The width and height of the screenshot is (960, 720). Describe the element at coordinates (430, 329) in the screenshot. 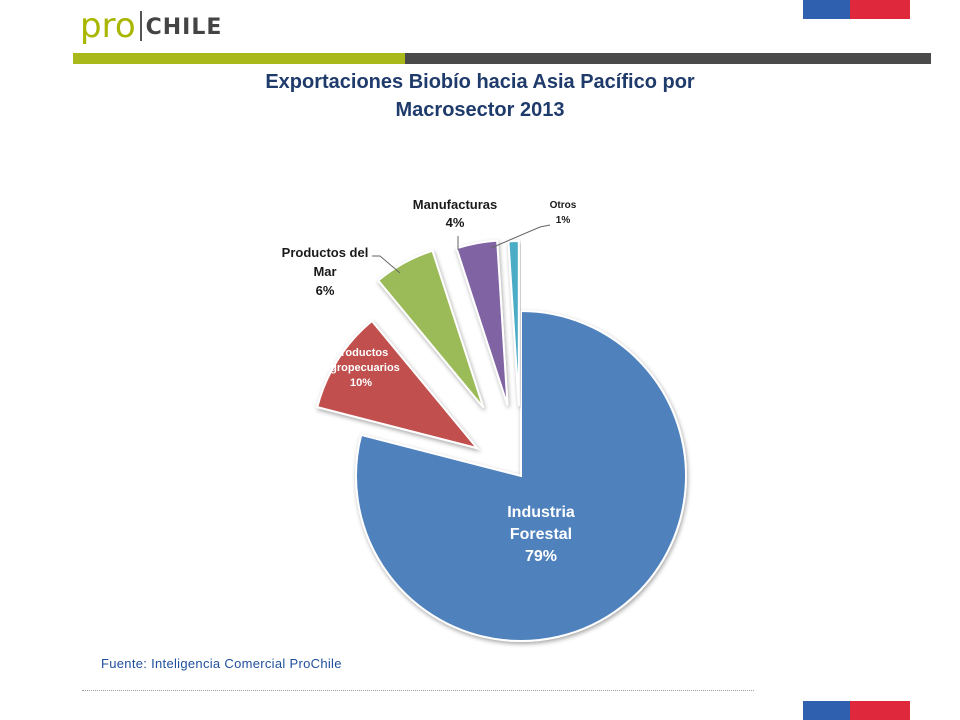

I see `pie-slice-productos-del-mar` at that location.